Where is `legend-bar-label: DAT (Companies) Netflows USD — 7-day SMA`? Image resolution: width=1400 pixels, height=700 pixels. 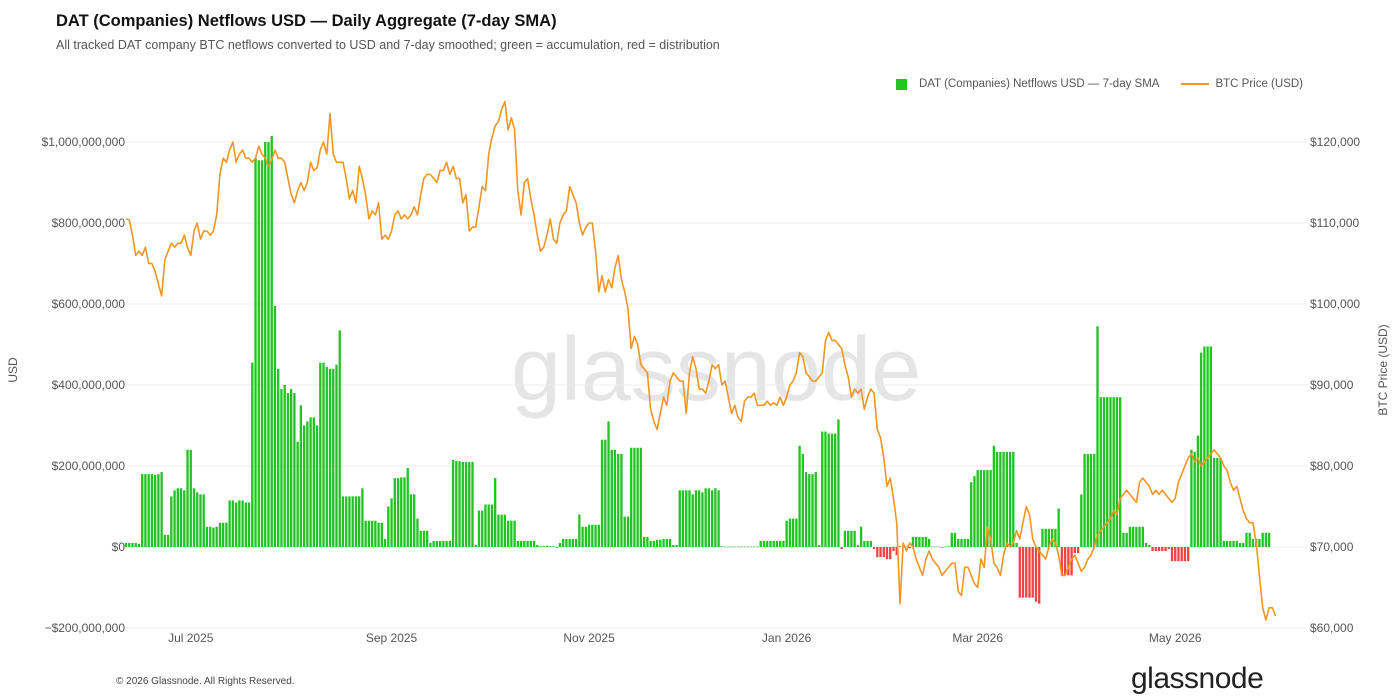 legend-bar-label: DAT (Companies) Netflows USD — 7-day SMA is located at coordinates (1039, 84).